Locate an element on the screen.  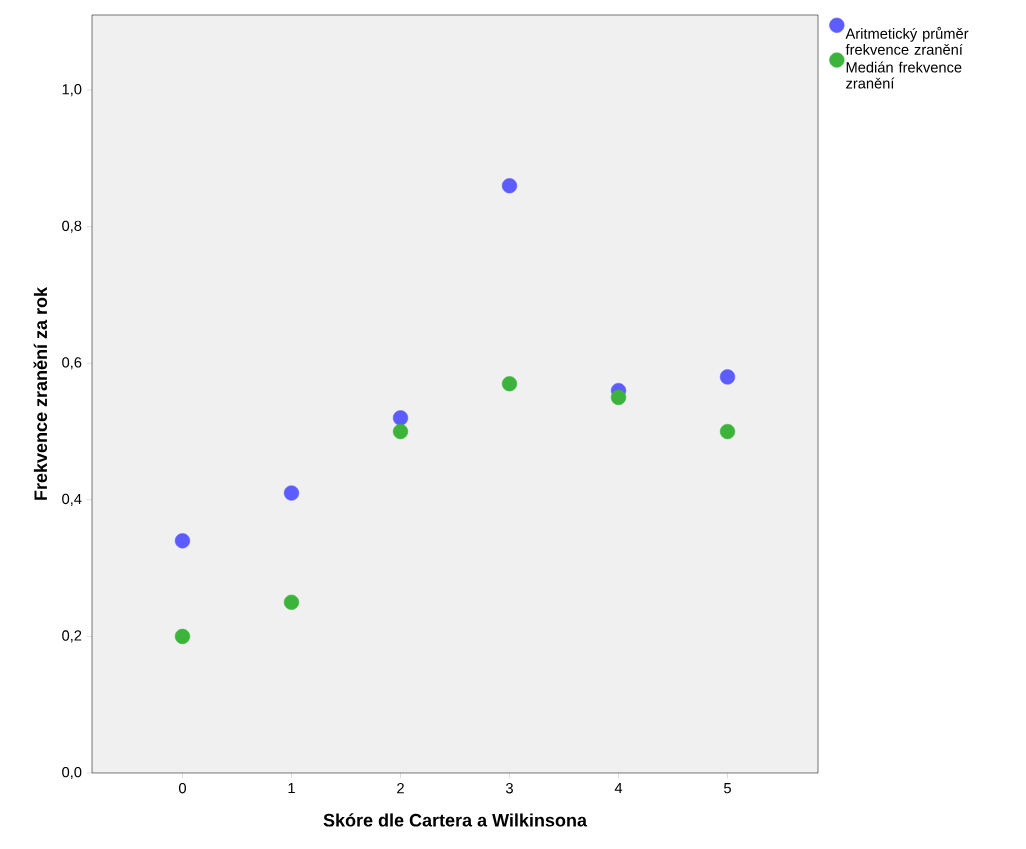
y-tick-label: 0,2 is located at coordinates (72, 636).